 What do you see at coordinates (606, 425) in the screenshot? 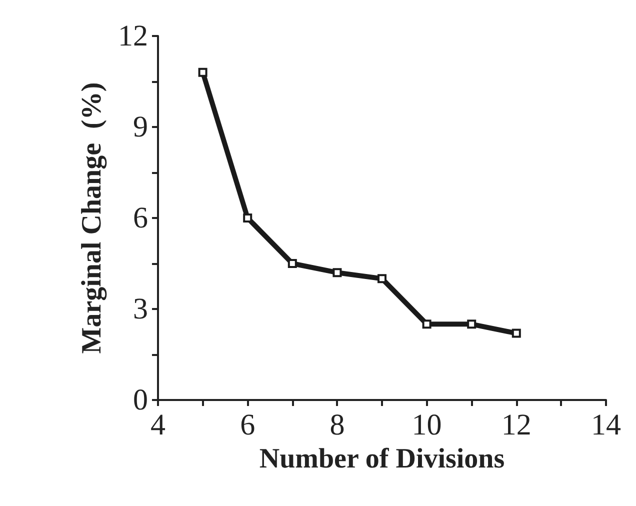
I see `x-tick-label: 14` at bounding box center [606, 425].